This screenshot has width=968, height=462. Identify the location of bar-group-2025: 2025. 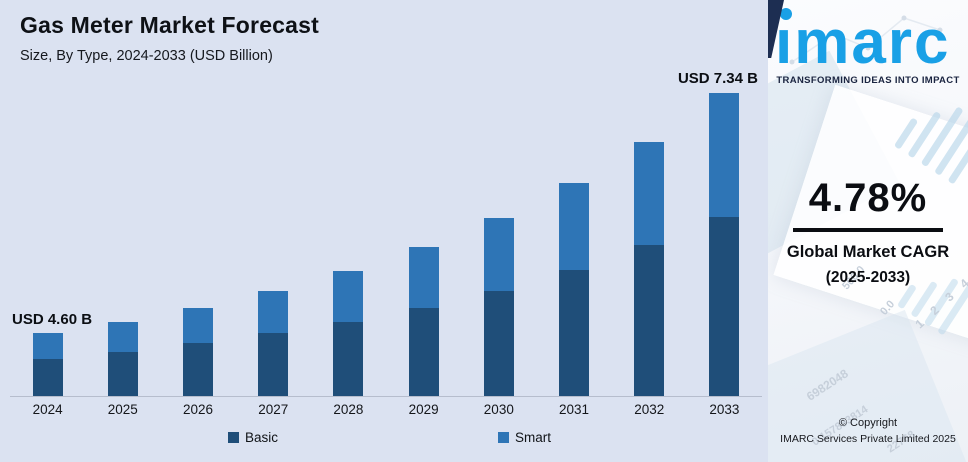
(122, 252).